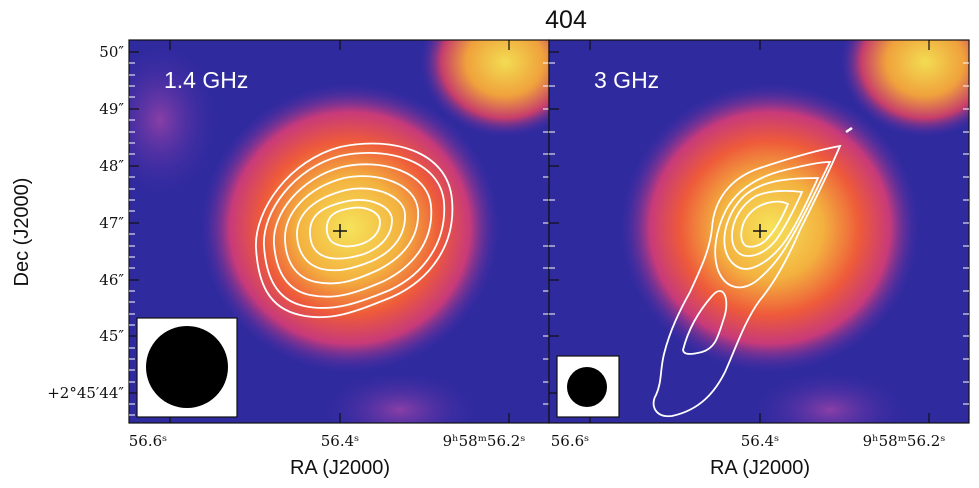 This screenshot has width=979, height=488. What do you see at coordinates (111, 280) in the screenshot?
I see `y-tick-label: 46″` at bounding box center [111, 280].